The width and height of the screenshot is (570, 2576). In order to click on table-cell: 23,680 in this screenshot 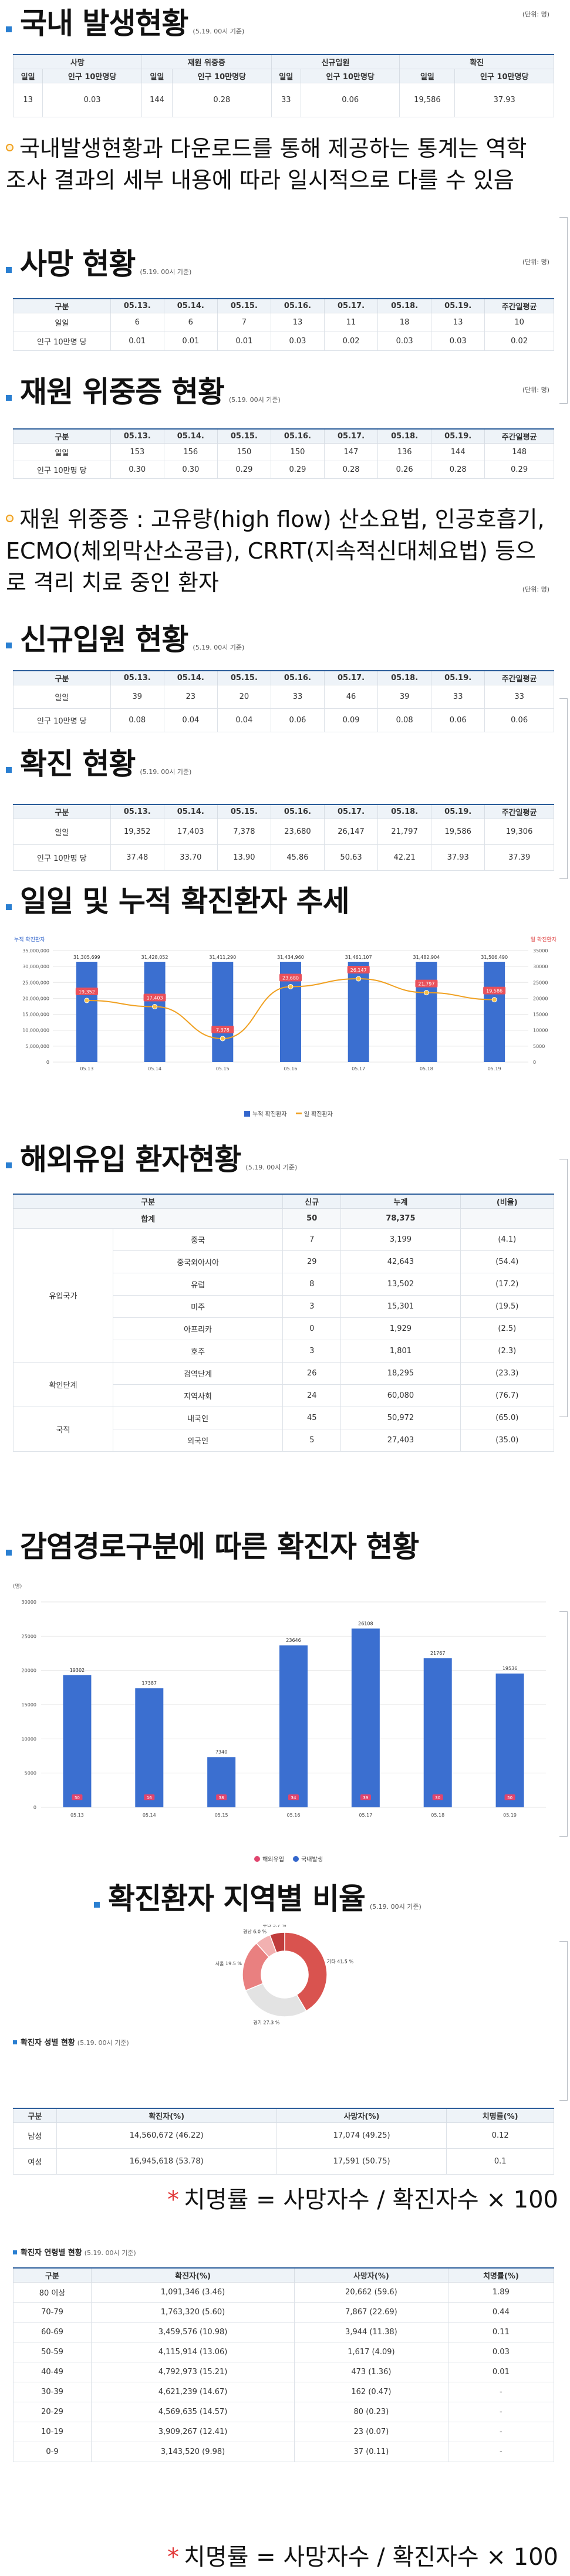, I will do `click(297, 831)`.